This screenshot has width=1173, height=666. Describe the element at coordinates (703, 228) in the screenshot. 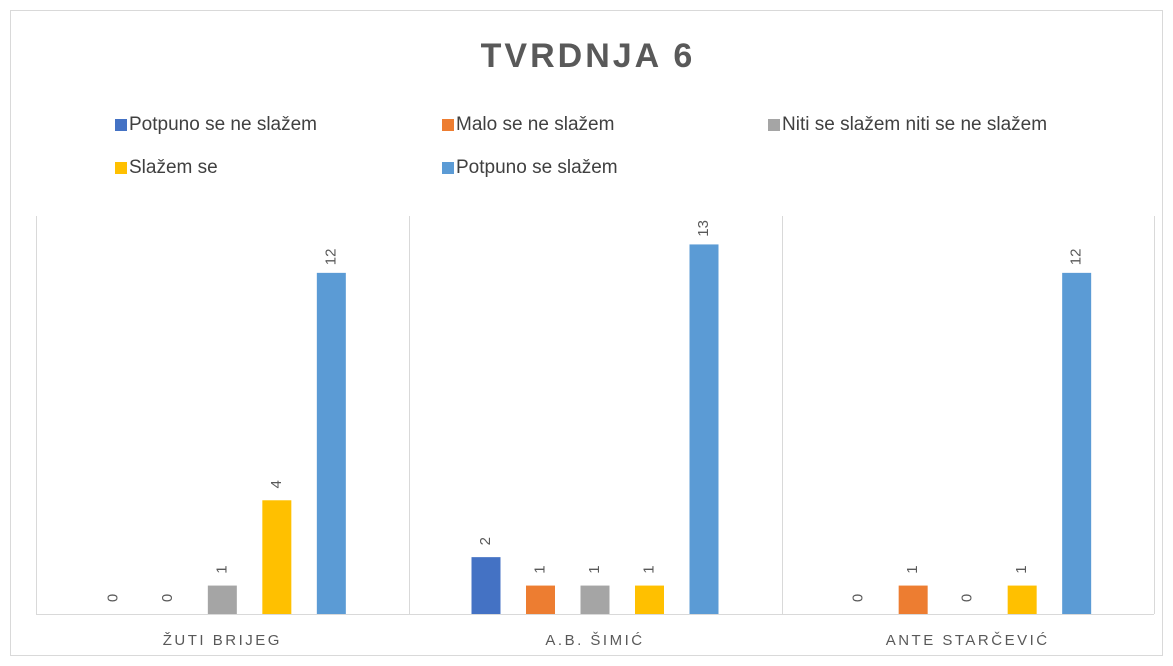

I see `data-label: 13` at that location.